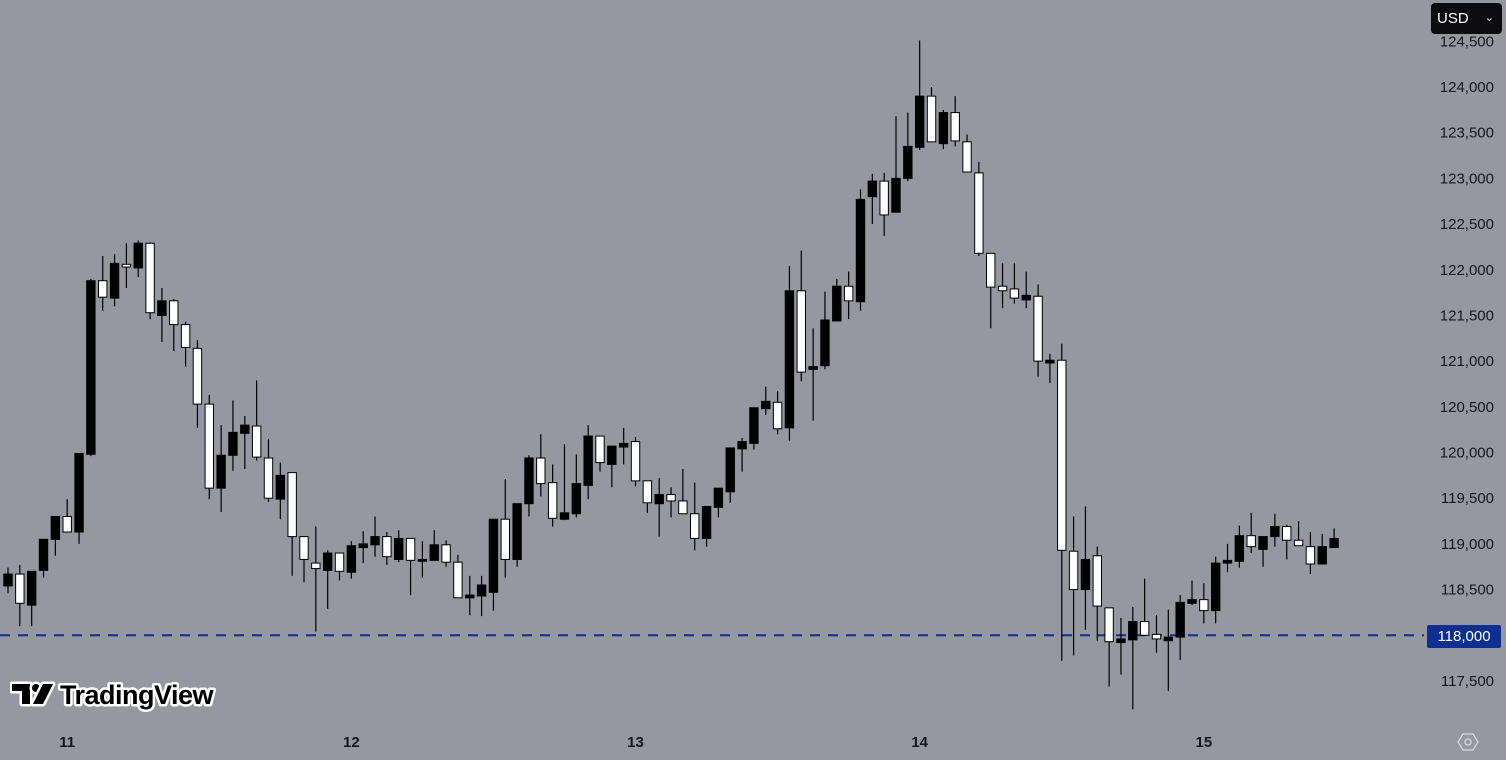 The width and height of the screenshot is (1506, 760). Describe the element at coordinates (137, 695) in the screenshot. I see `svg-text: TradingView` at that location.